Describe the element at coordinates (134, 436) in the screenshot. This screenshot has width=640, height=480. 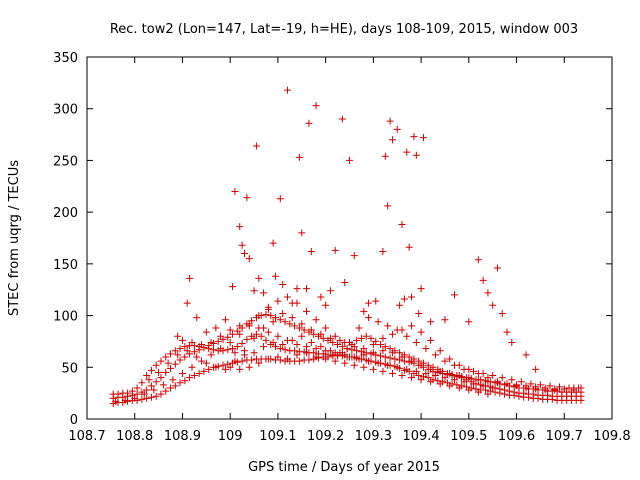
I see `x-tick-label: 108.8` at that location.